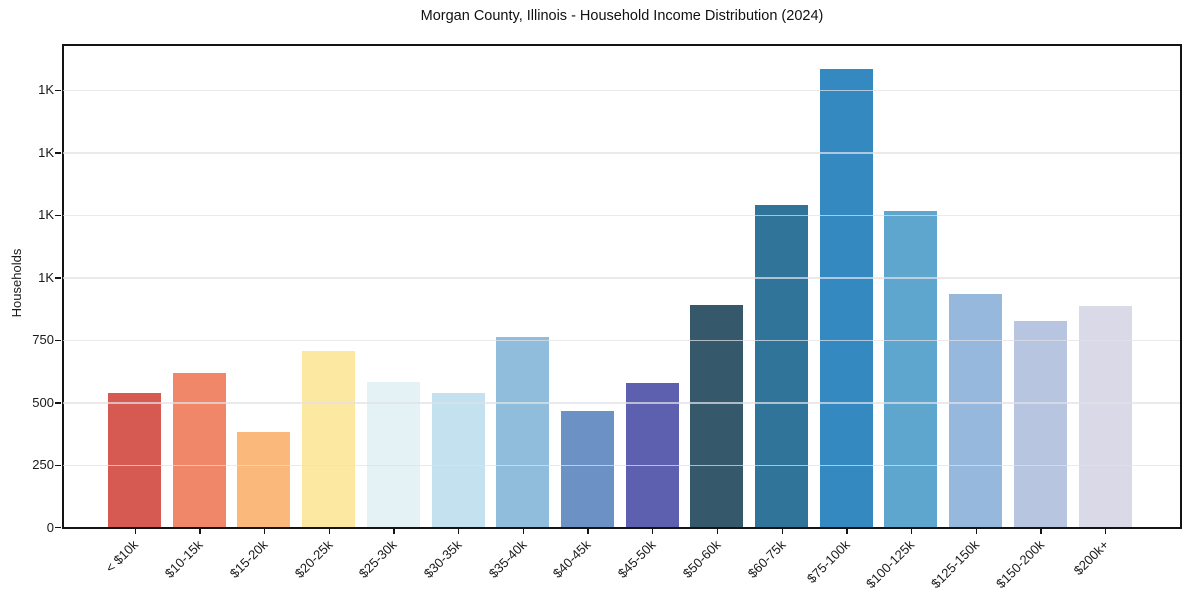 This screenshot has width=1189, height=590. I want to click on y-tick-label: 750, so click(43, 340).